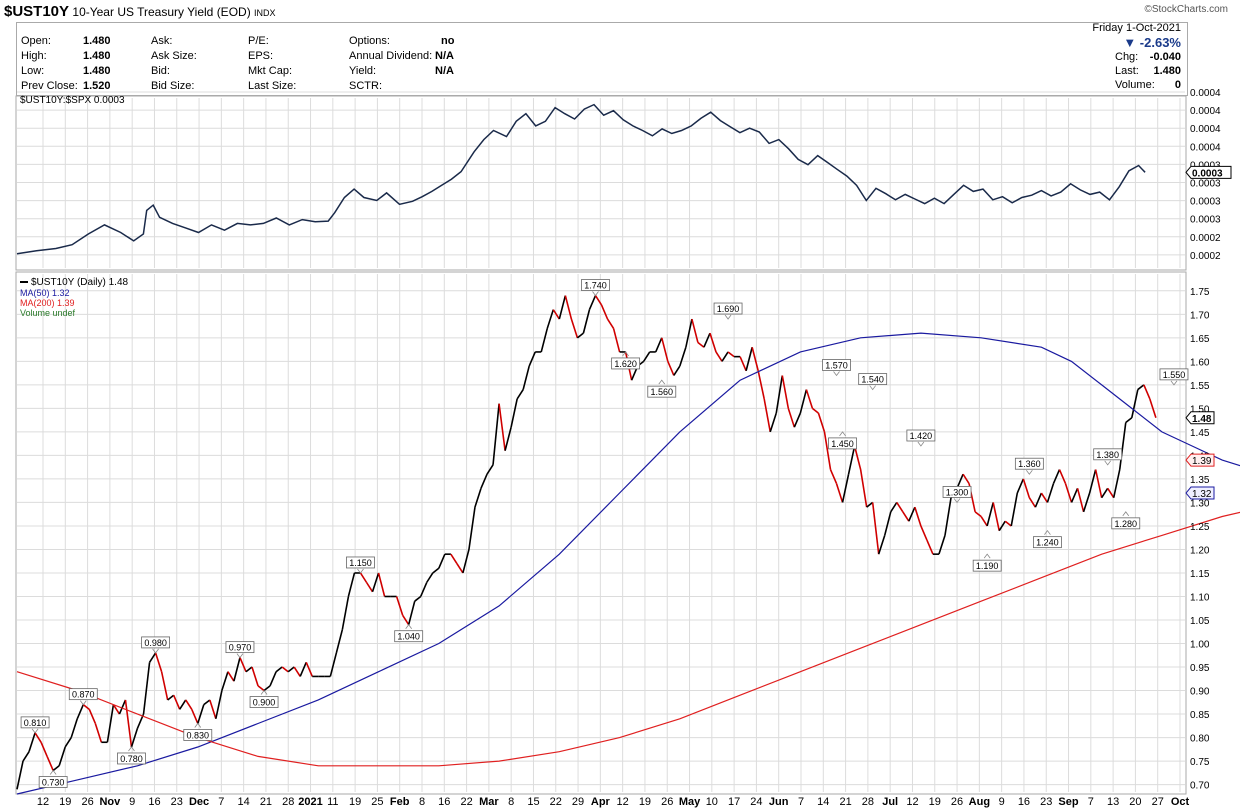  What do you see at coordinates (1205, 256) in the screenshot?
I see `ratio-y-tick-label: 0.0002` at bounding box center [1205, 256].